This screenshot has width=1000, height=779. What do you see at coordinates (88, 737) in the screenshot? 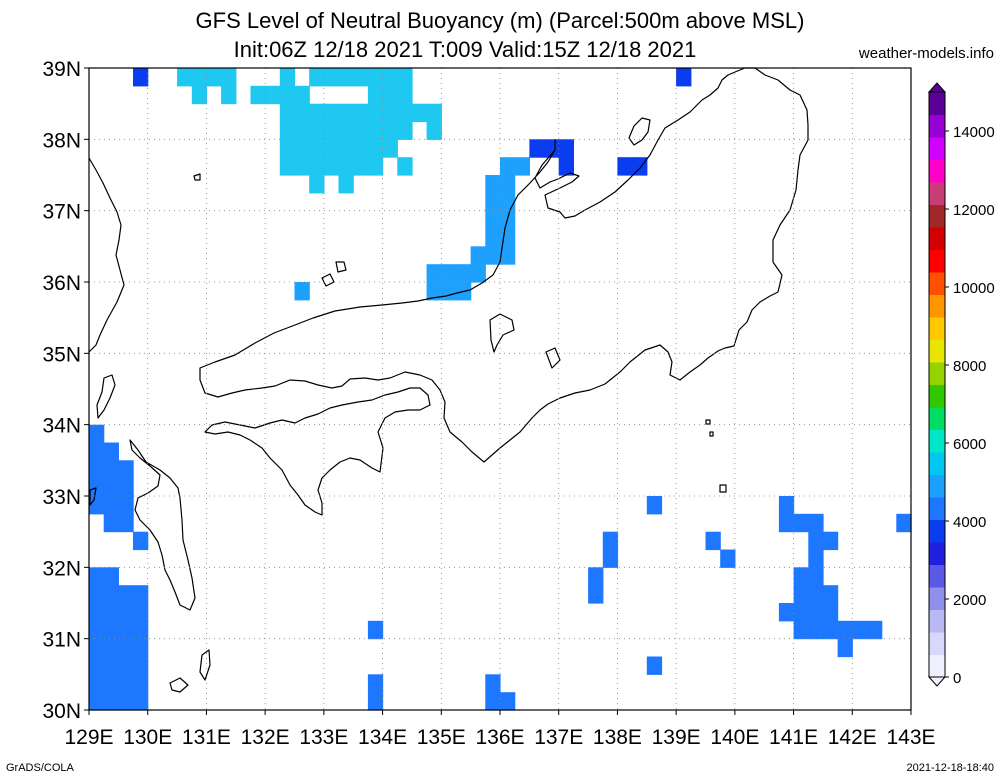
I see `x-tick-label: 129E` at bounding box center [88, 737].